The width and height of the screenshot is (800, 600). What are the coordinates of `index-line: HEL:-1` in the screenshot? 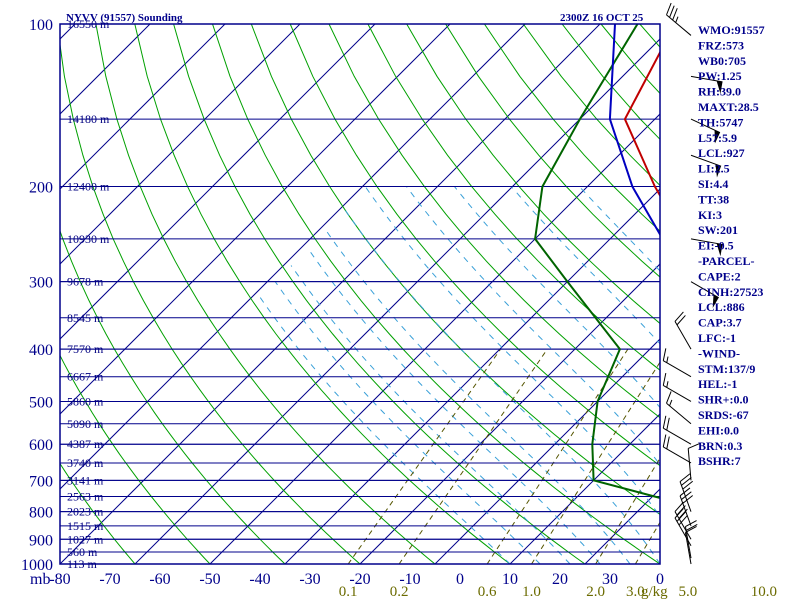 It's located at (717, 384).